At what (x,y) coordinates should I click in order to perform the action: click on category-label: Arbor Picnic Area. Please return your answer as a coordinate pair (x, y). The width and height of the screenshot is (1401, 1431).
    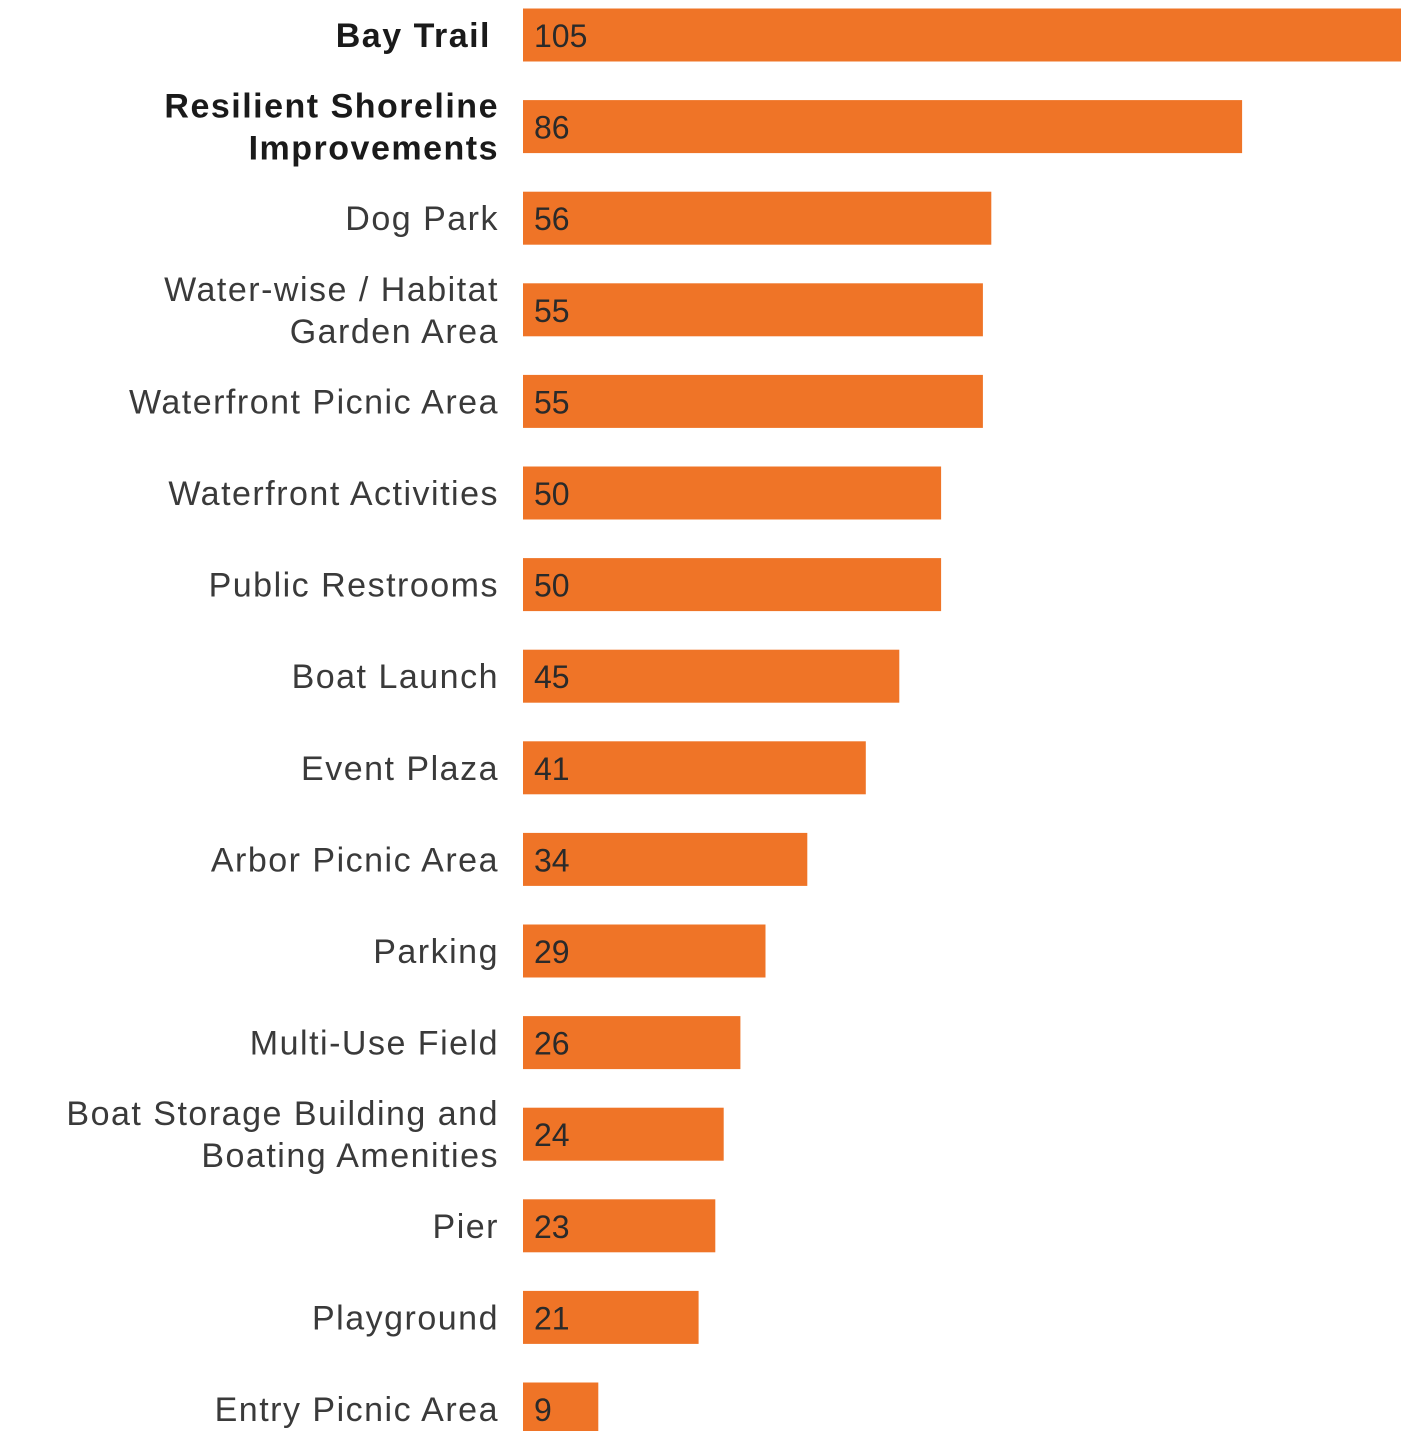
    Looking at the image, I should click on (355, 860).